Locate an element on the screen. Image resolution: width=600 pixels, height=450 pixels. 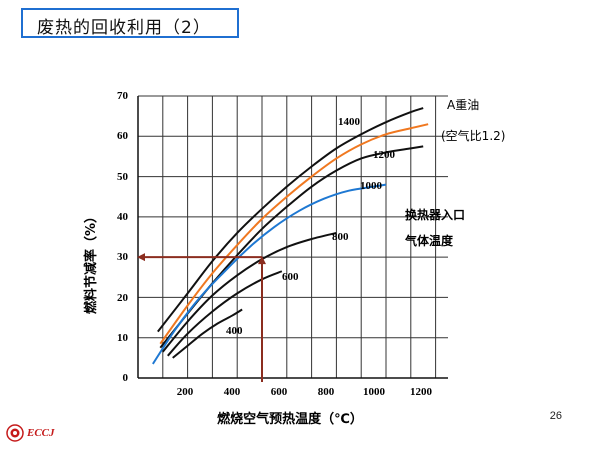
reference-arrow-up-icon is located at coordinates (262, 260).